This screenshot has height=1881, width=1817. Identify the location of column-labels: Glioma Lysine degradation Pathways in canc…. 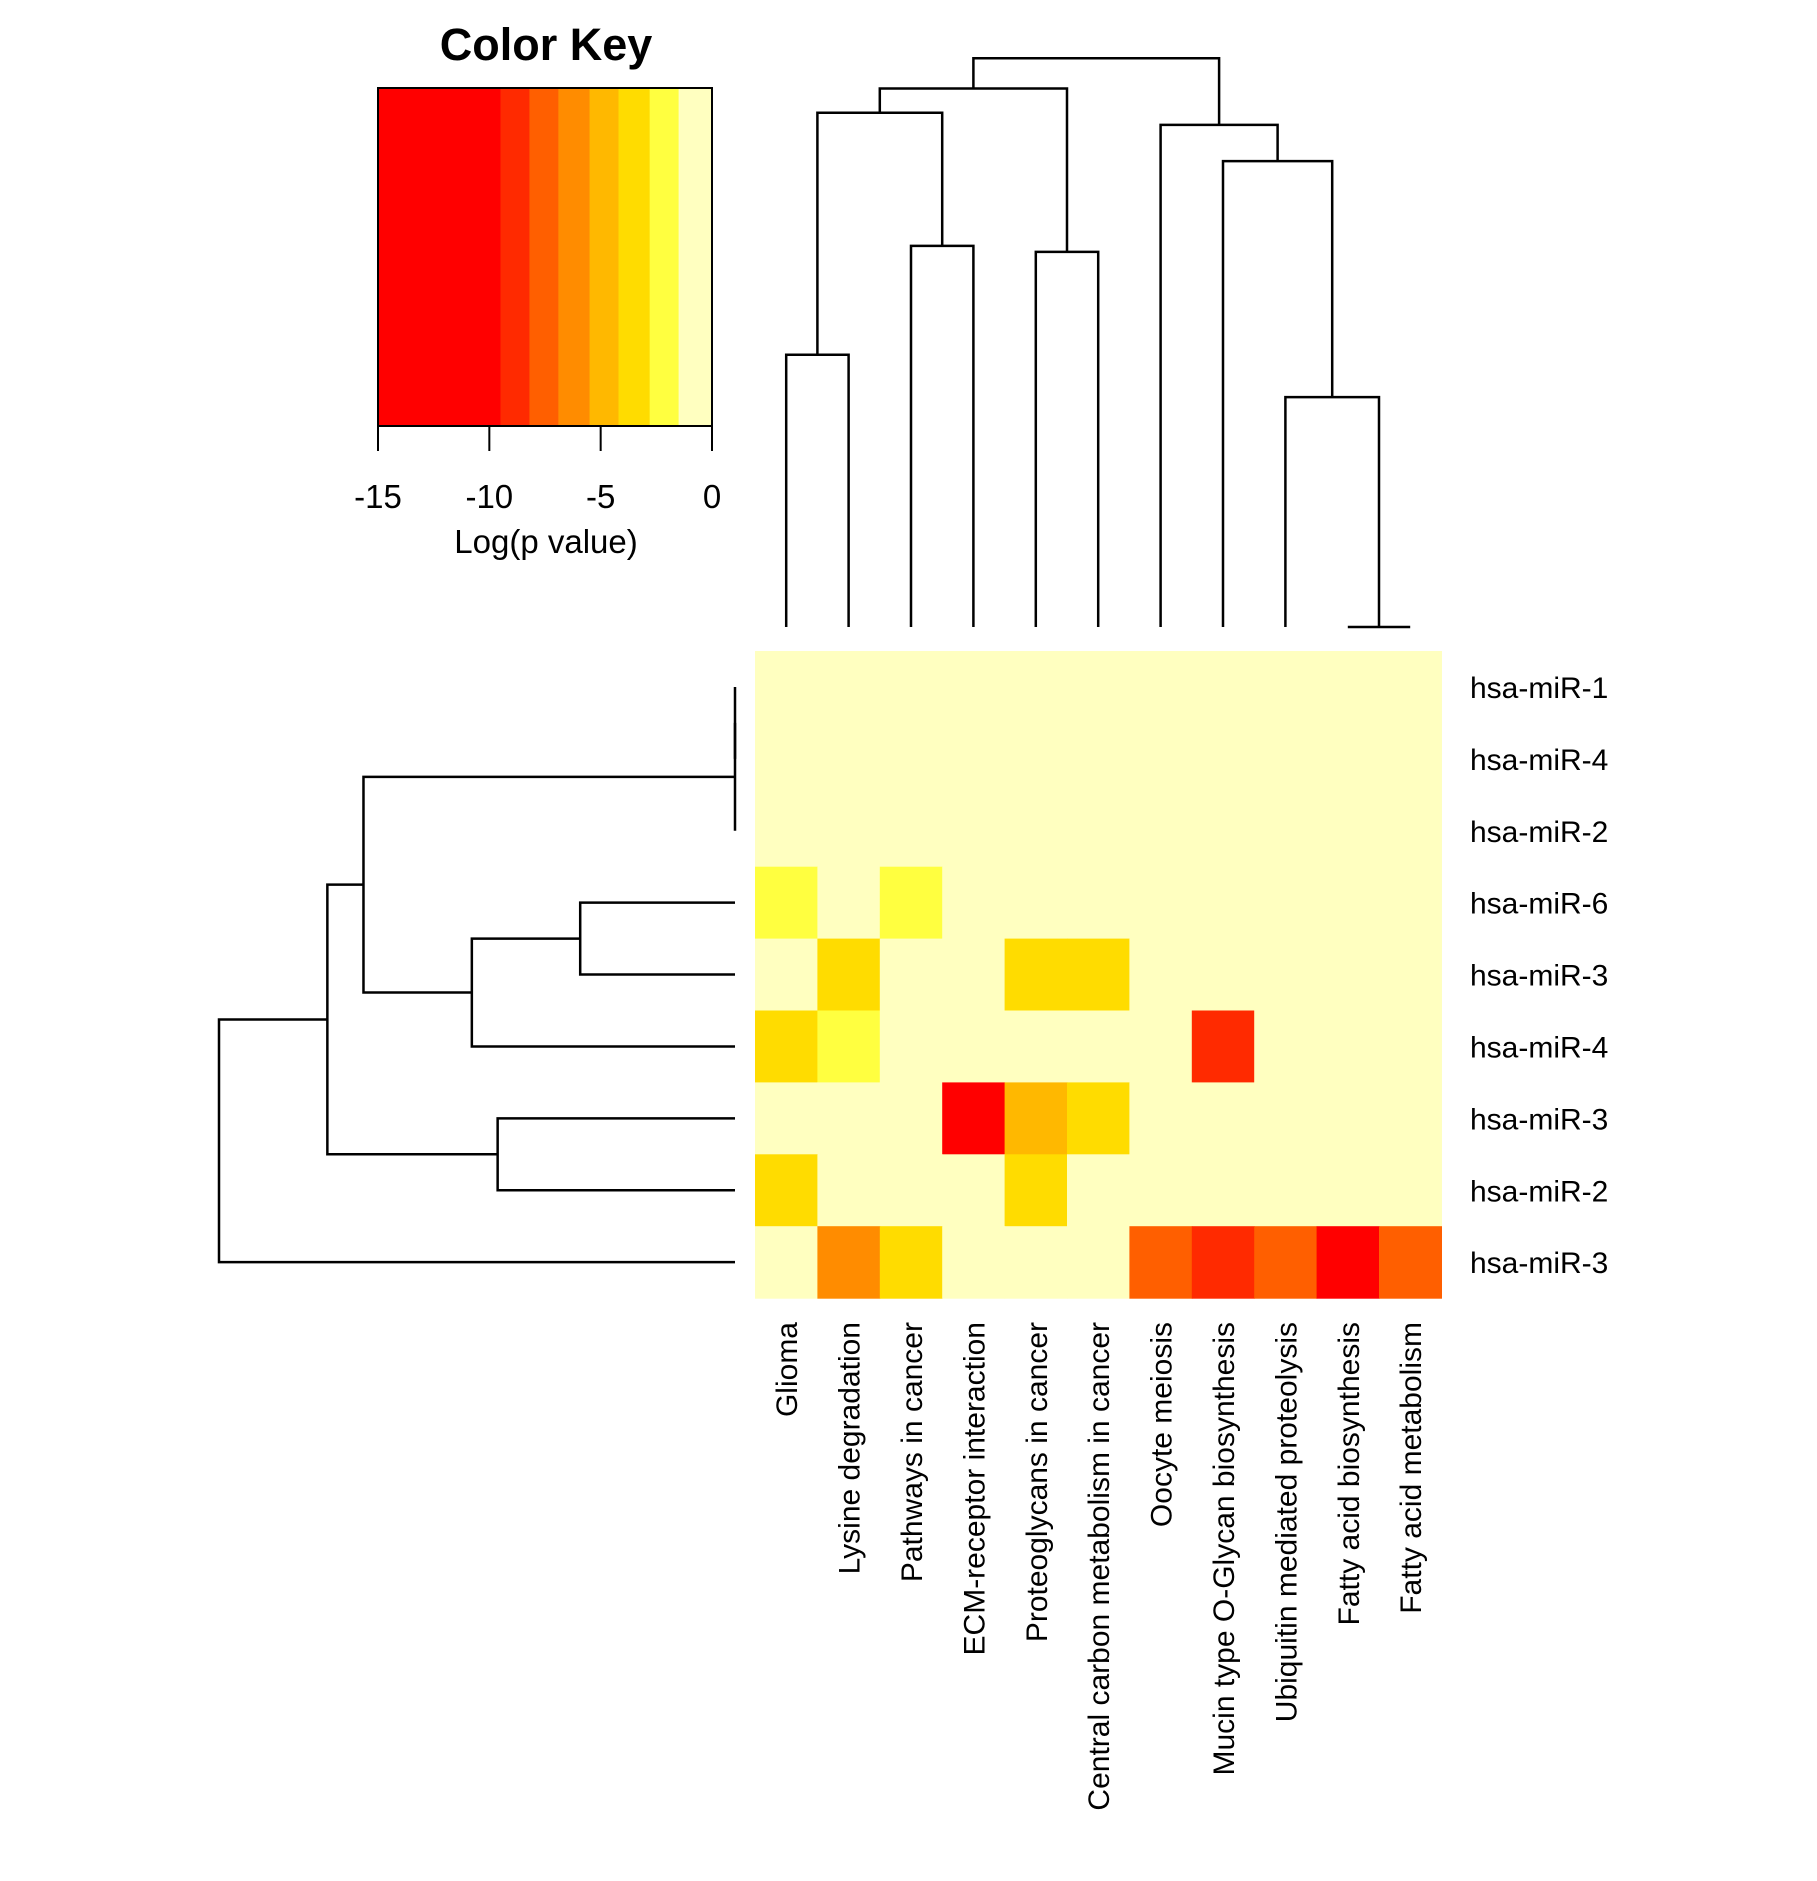
(1099, 1566).